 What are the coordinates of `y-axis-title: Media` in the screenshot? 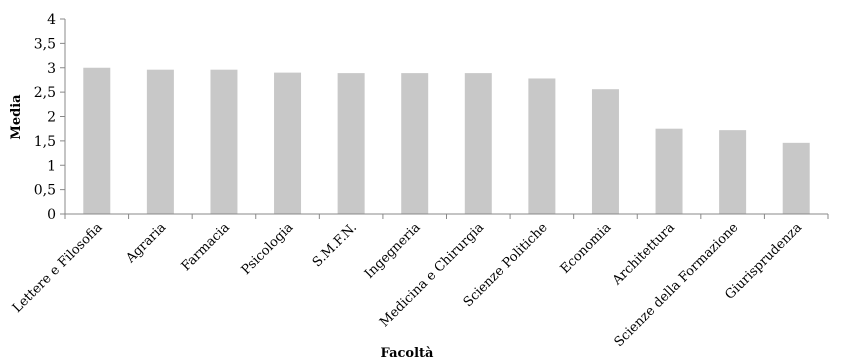 It's located at (16, 117).